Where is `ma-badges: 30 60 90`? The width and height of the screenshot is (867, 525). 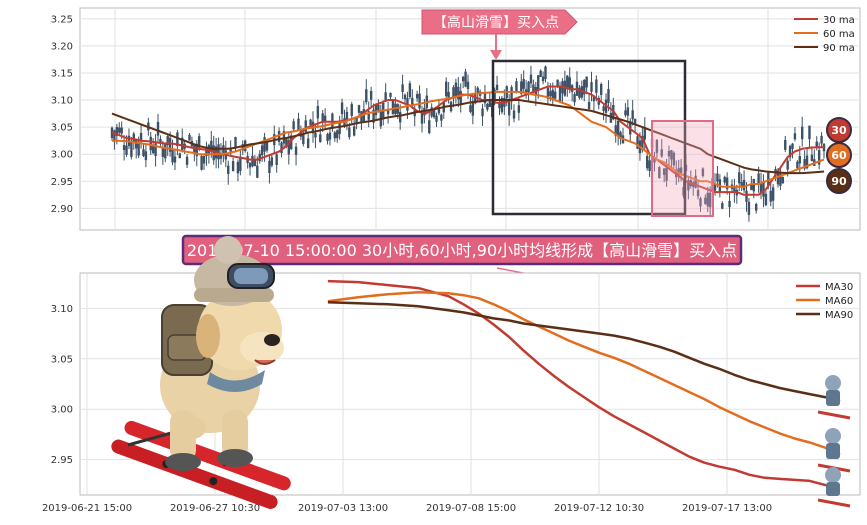
ma-badges: 30 60 90 is located at coordinates (839, 155).